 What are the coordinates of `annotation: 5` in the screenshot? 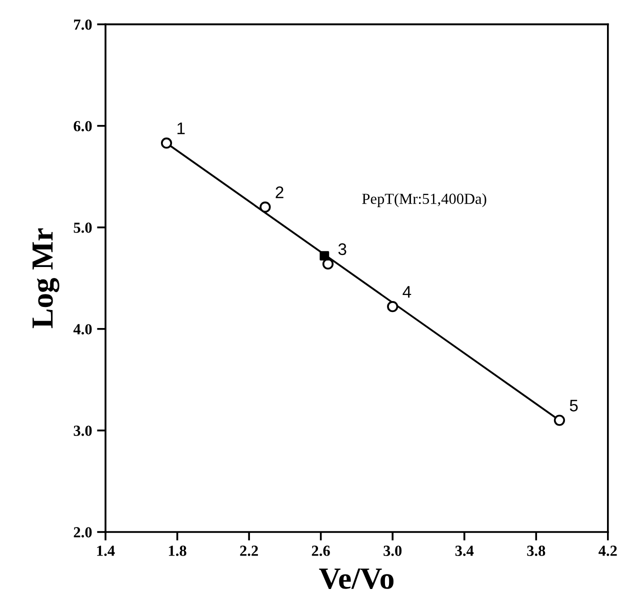 It's located at (574, 406).